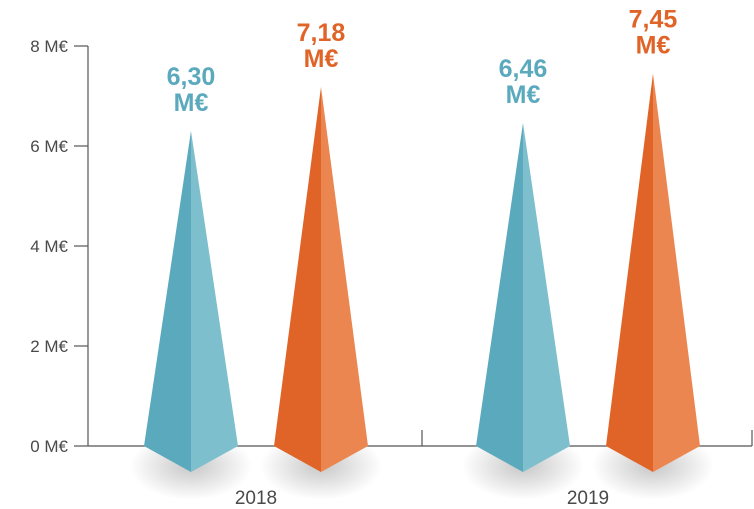 The width and height of the screenshot is (754, 509). I want to click on y-tick-label: 2 M€, so click(49, 346).